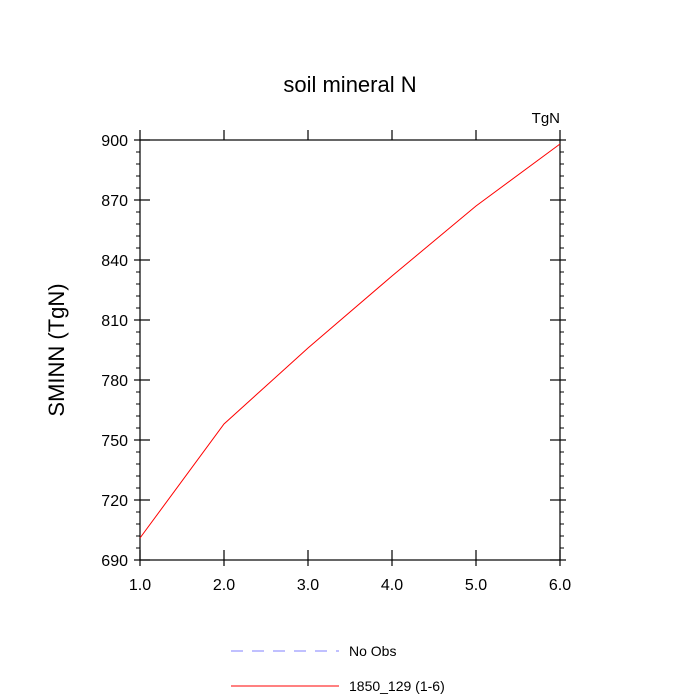 Image resolution: width=700 pixels, height=700 pixels. What do you see at coordinates (114, 501) in the screenshot?
I see `y-tick-label: 720` at bounding box center [114, 501].